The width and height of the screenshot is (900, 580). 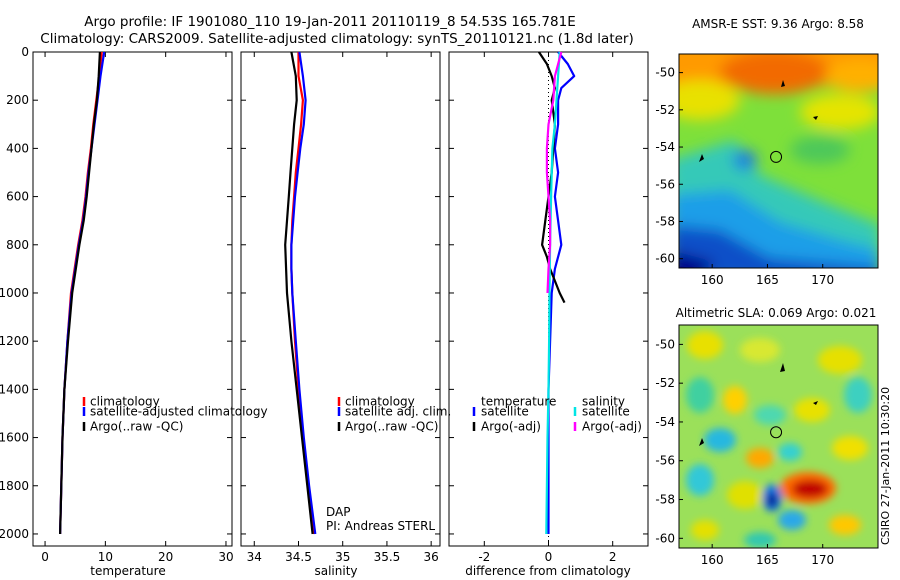 I want to click on data-centre-label: DAP, so click(x=338, y=512).